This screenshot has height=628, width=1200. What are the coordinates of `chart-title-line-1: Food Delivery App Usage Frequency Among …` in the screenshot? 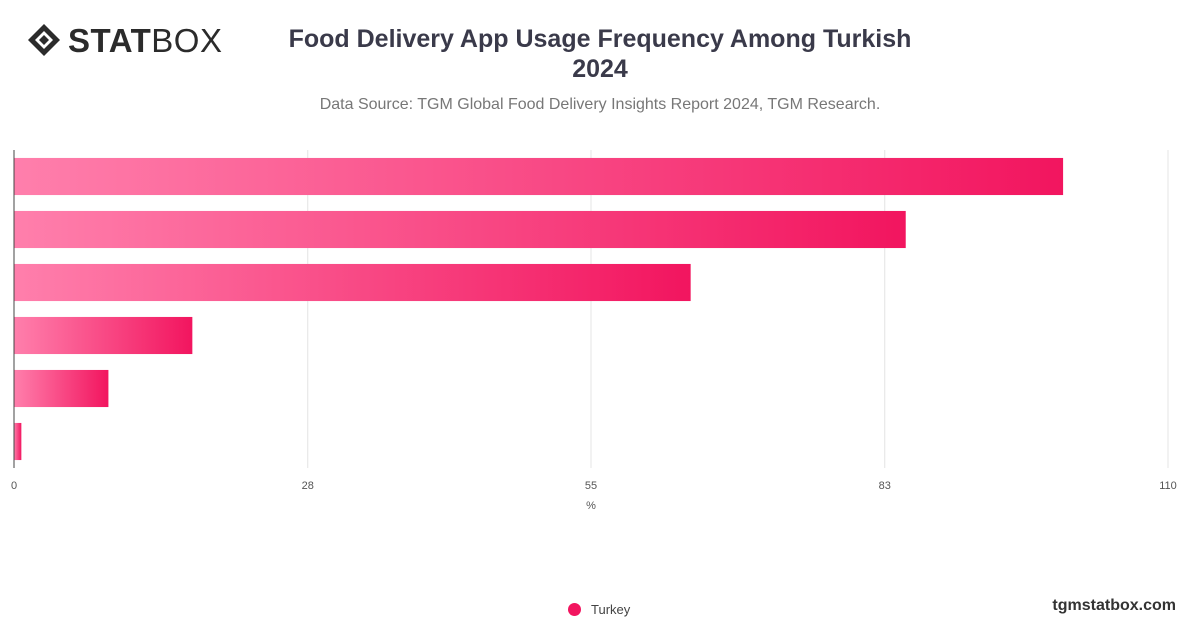 It's located at (600, 39).